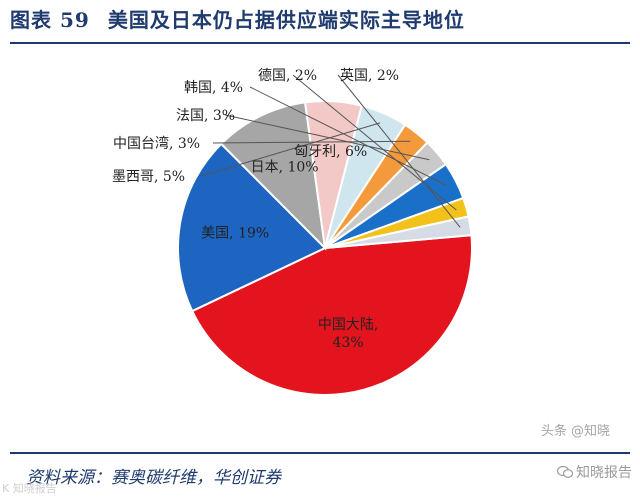 The width and height of the screenshot is (640, 499). What do you see at coordinates (213, 88) in the screenshot?
I see `slice-label-8: 韩国, 4%` at bounding box center [213, 88].